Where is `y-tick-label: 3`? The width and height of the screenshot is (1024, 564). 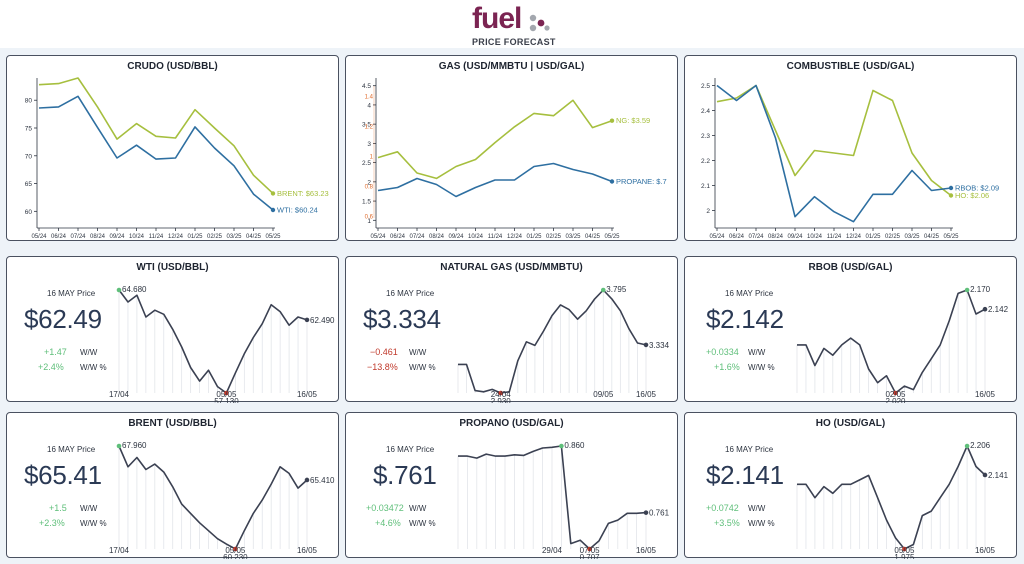
y-tick-label: 3 is located at coordinates (369, 144).